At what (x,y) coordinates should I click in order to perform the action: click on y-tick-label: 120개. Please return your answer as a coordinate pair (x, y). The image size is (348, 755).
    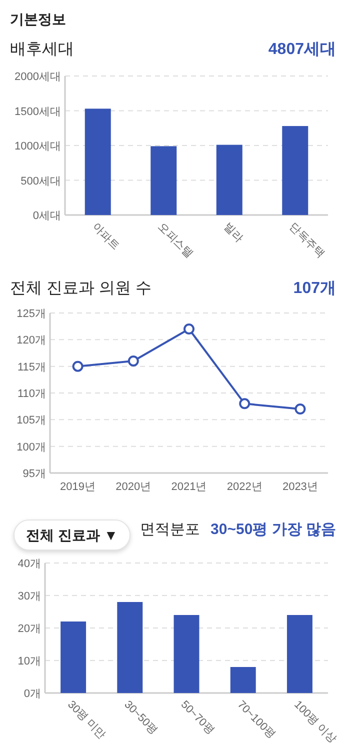
    Looking at the image, I should click on (31, 340).